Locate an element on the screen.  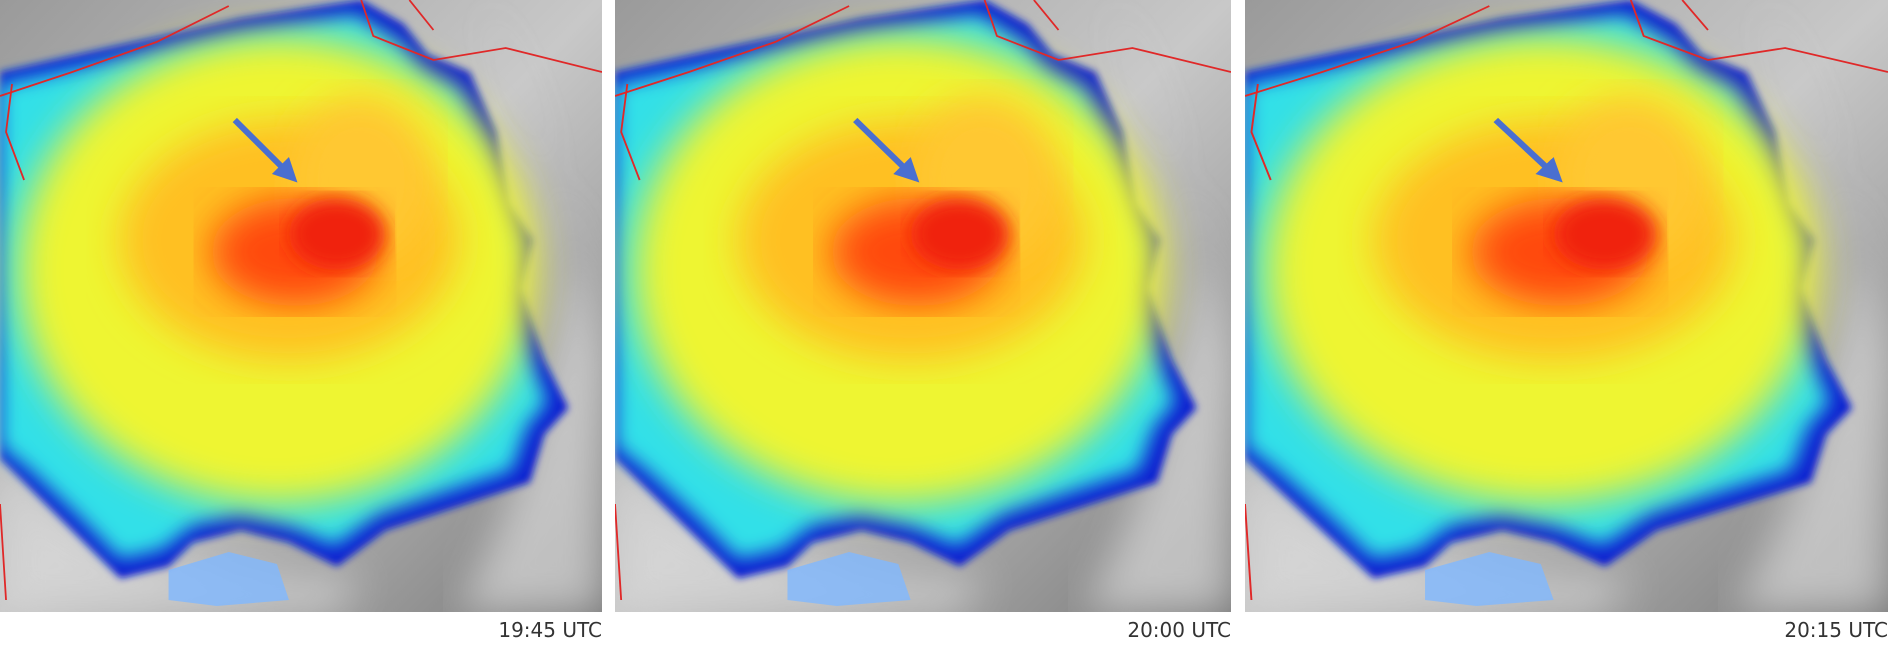
time-label: 19:45 UTC is located at coordinates (550, 630).